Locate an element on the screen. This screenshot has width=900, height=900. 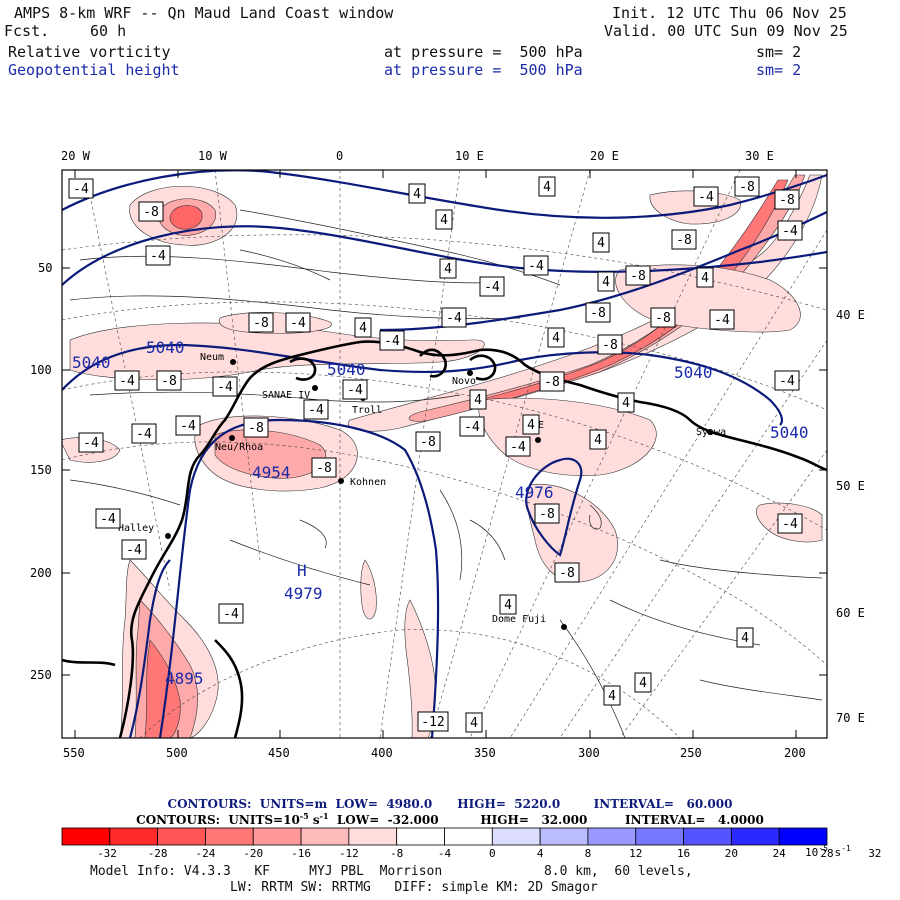
lon-label-top: 20 E is located at coordinates (604, 156).